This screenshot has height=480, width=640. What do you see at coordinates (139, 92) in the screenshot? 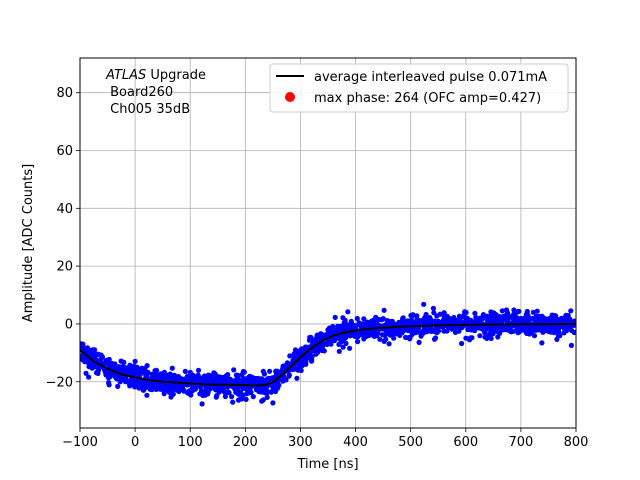
I see `board-label: Board260` at bounding box center [139, 92].